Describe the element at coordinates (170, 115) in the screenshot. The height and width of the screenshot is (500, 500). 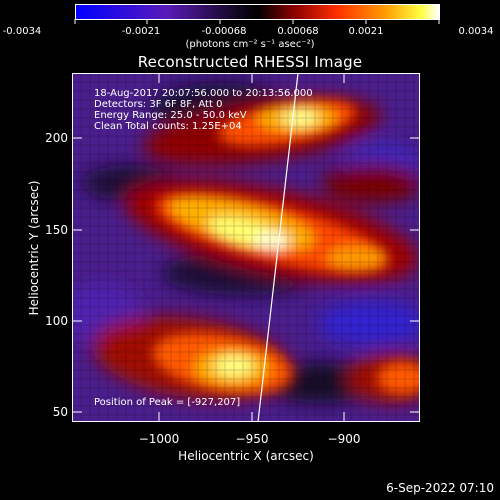
I see `annotation-energy-range: Energy Range: 25.0 - 50.0 keV` at that location.